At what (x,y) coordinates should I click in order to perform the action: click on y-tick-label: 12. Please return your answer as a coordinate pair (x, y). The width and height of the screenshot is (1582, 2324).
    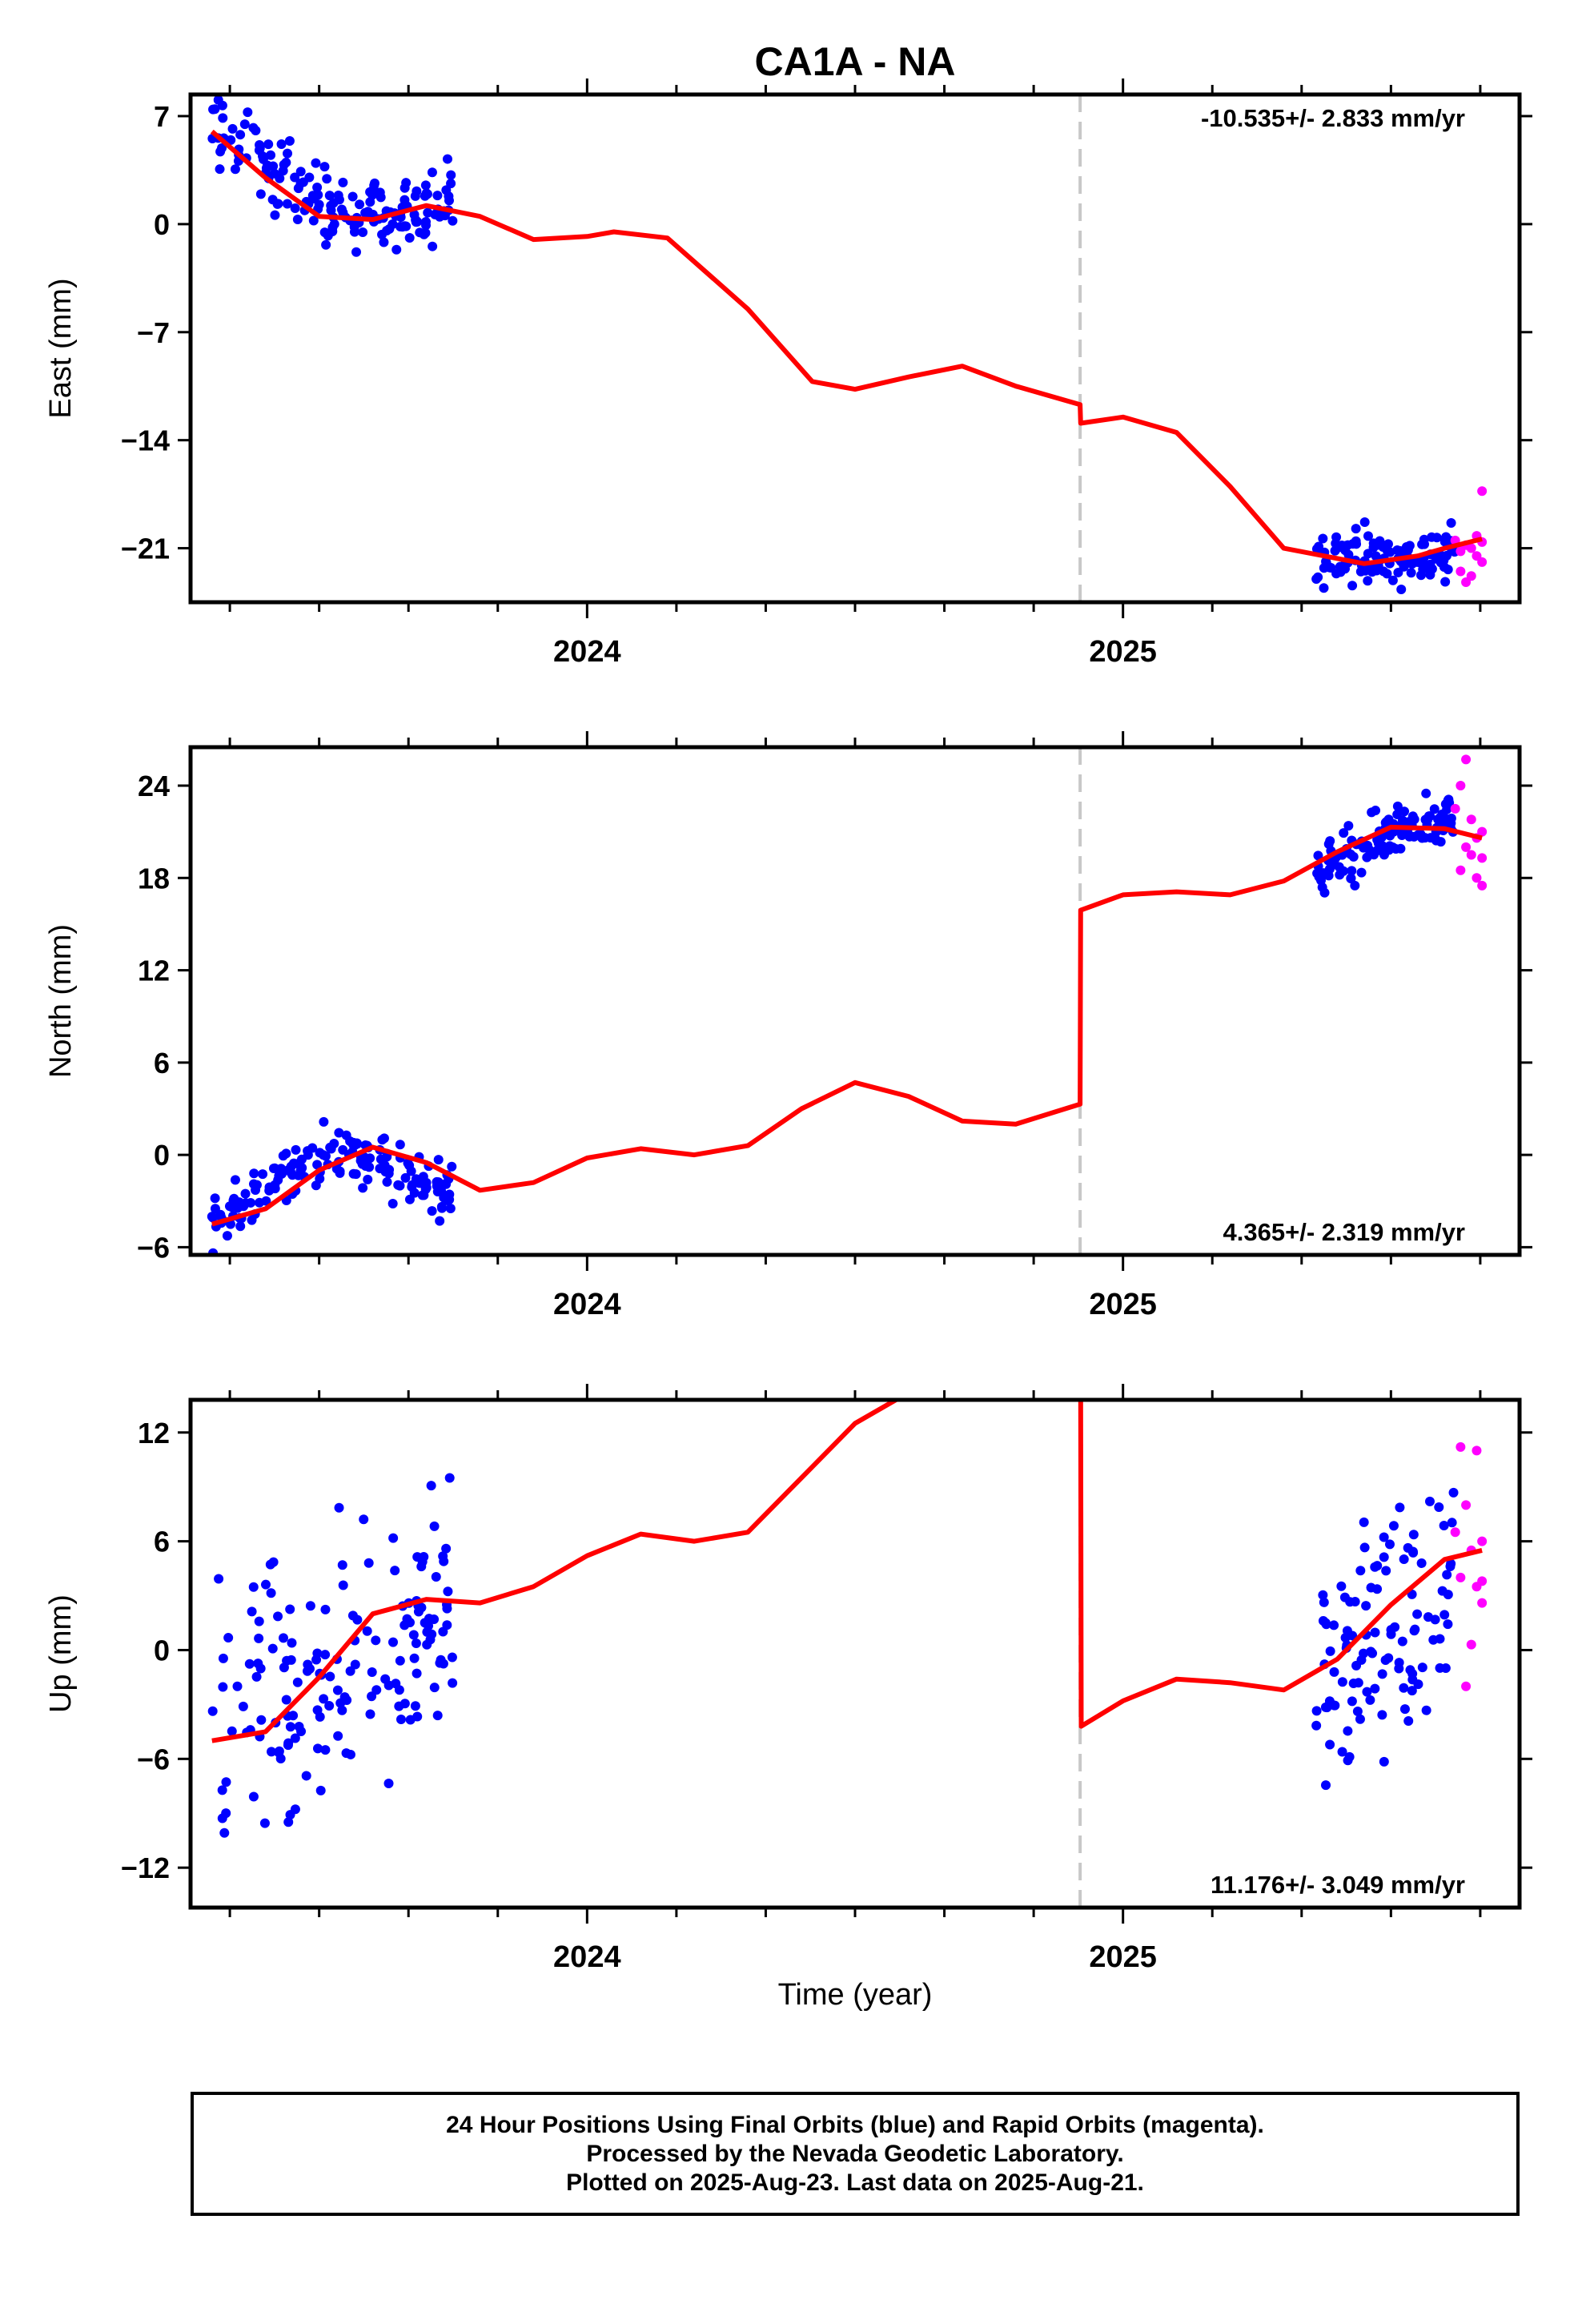
    Looking at the image, I should click on (154, 971).